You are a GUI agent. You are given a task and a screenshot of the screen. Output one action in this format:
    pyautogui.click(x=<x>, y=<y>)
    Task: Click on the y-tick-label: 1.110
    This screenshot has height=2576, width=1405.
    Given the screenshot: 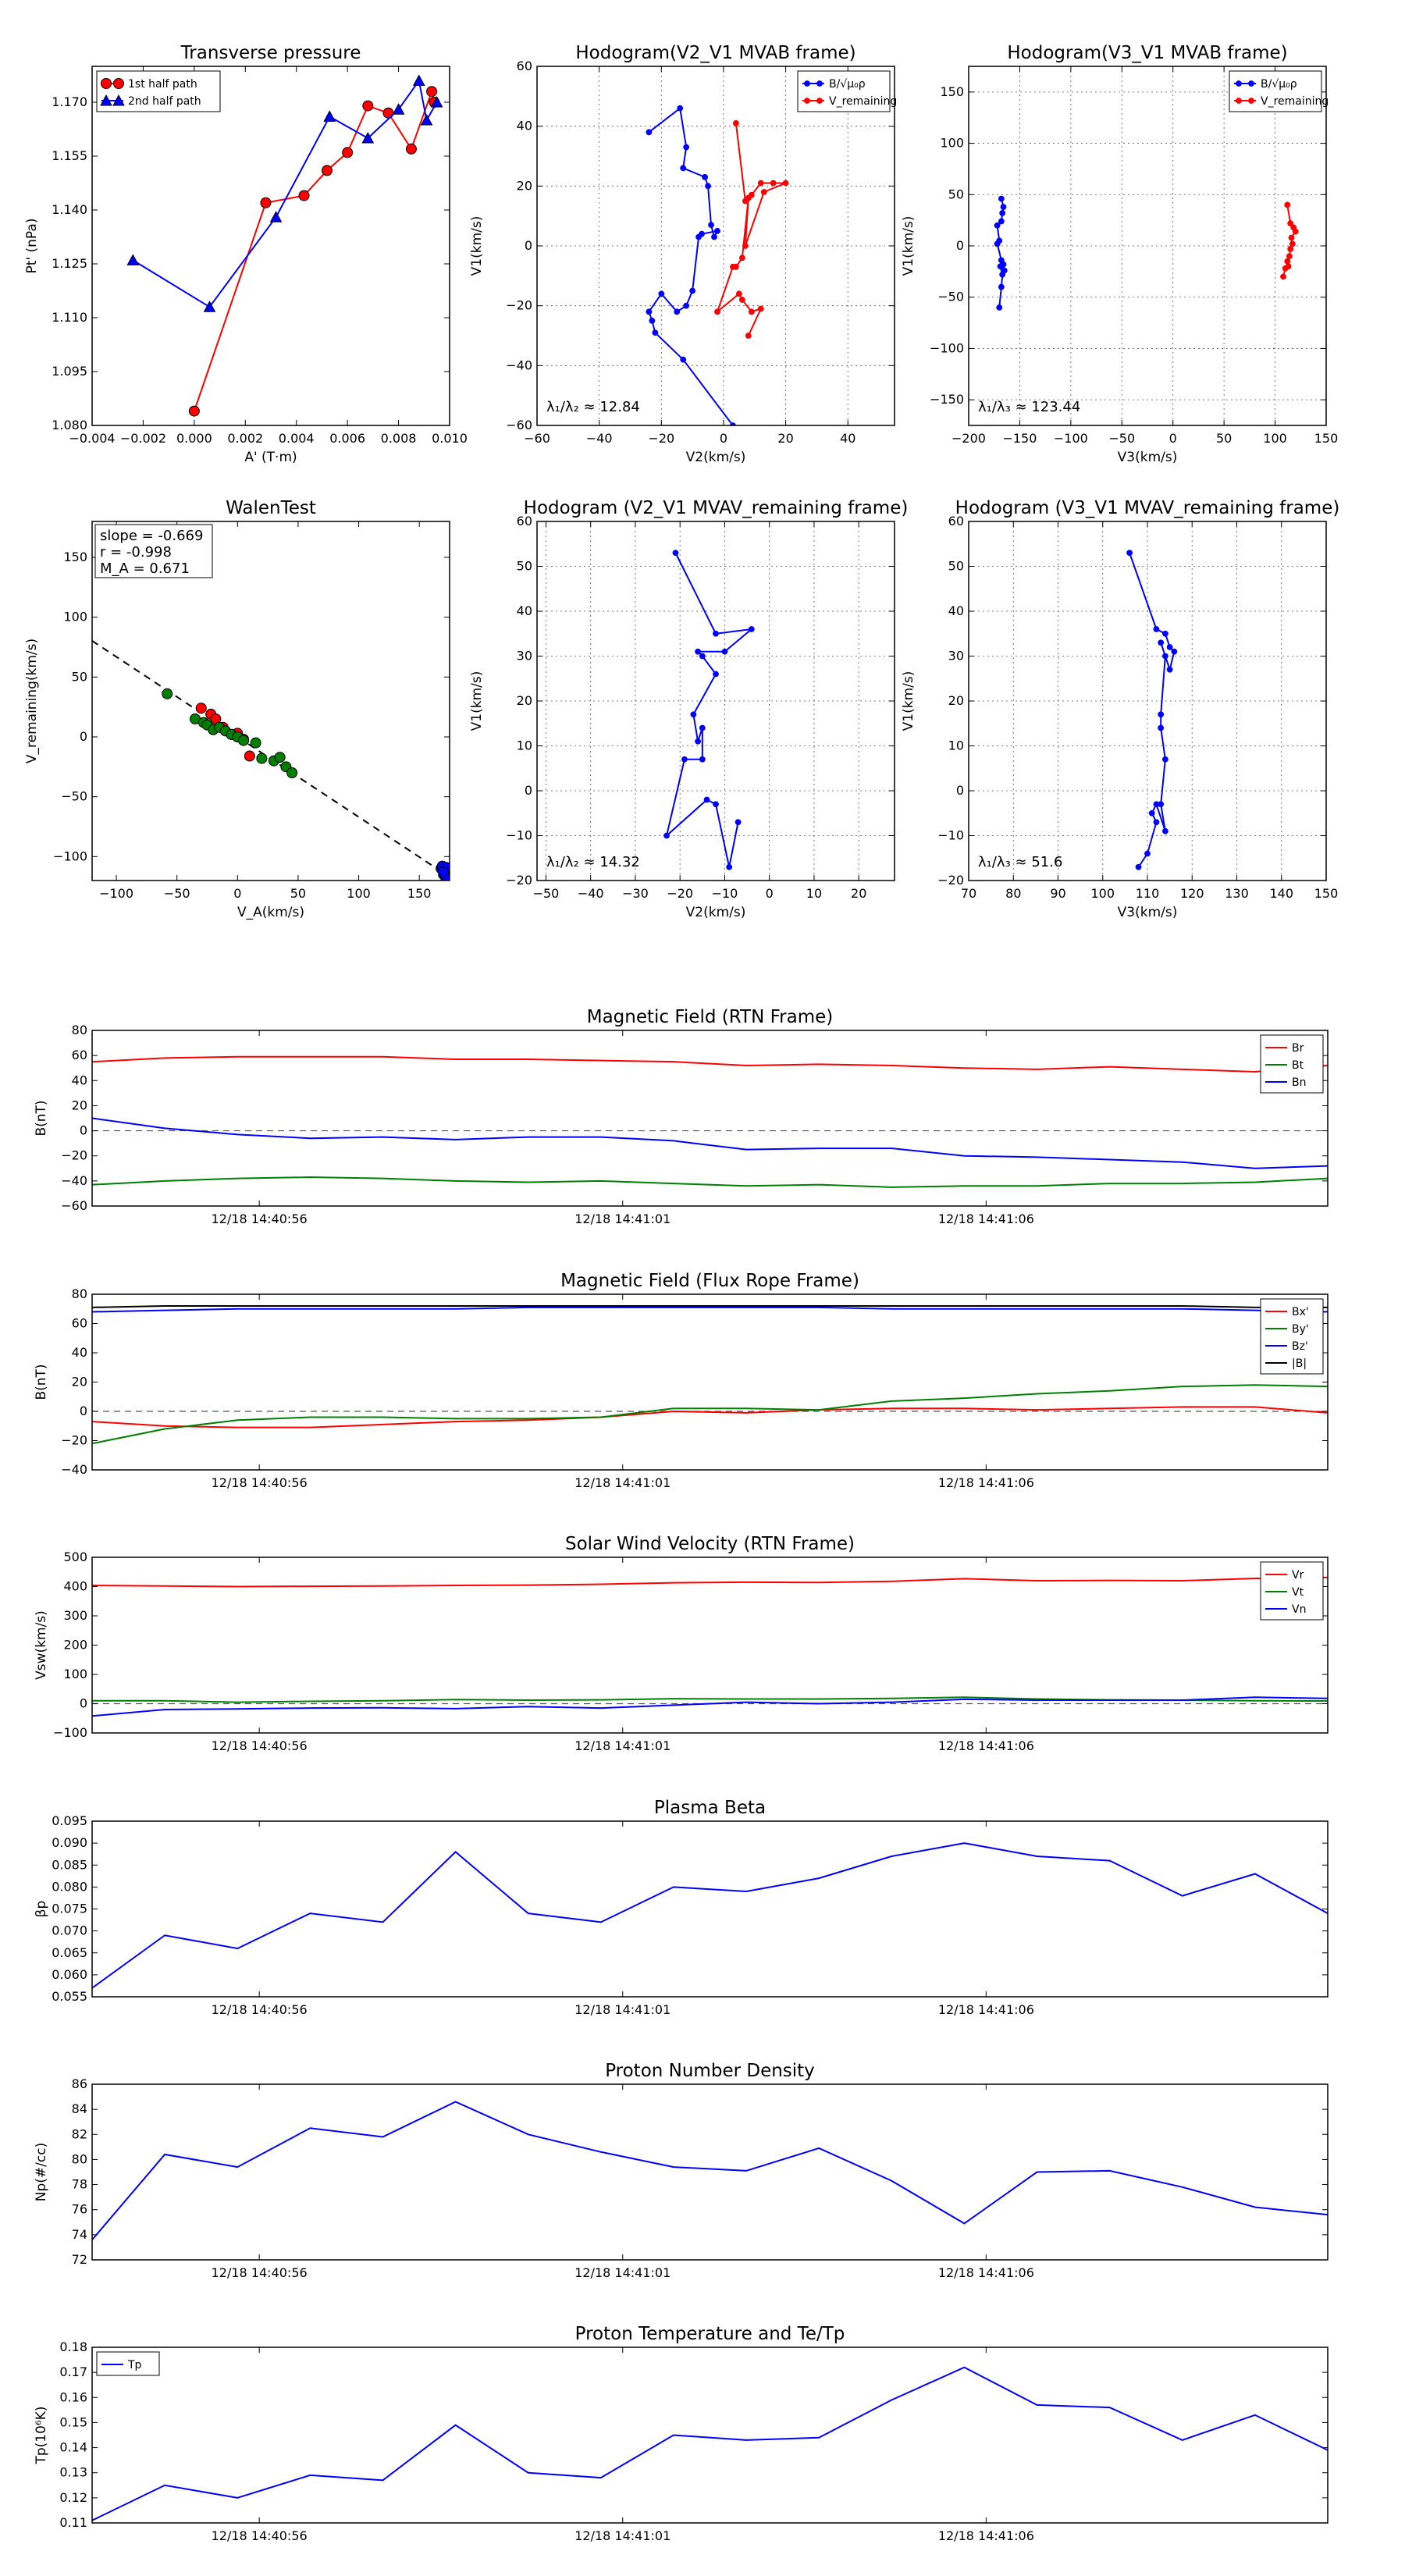 What is the action you would take?
    pyautogui.click(x=69, y=317)
    